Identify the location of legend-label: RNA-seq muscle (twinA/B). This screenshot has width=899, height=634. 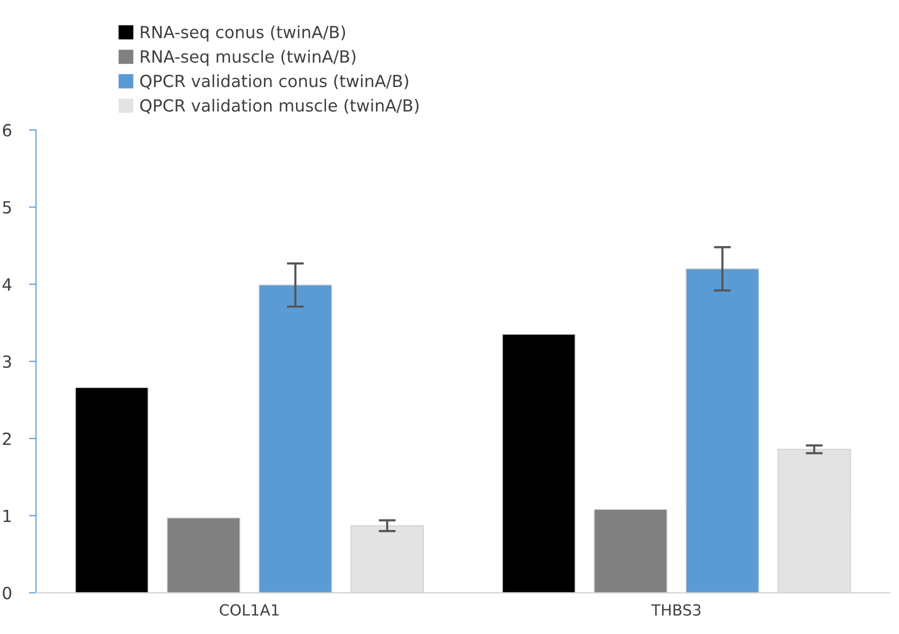
(248, 58).